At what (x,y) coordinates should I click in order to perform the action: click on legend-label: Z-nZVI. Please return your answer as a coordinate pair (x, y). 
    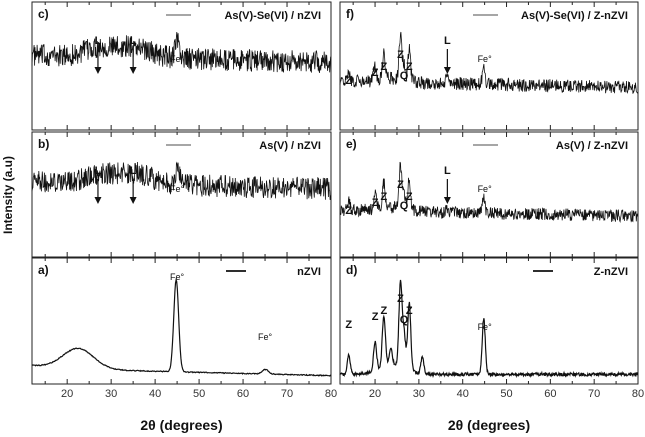
    Looking at the image, I should click on (611, 272).